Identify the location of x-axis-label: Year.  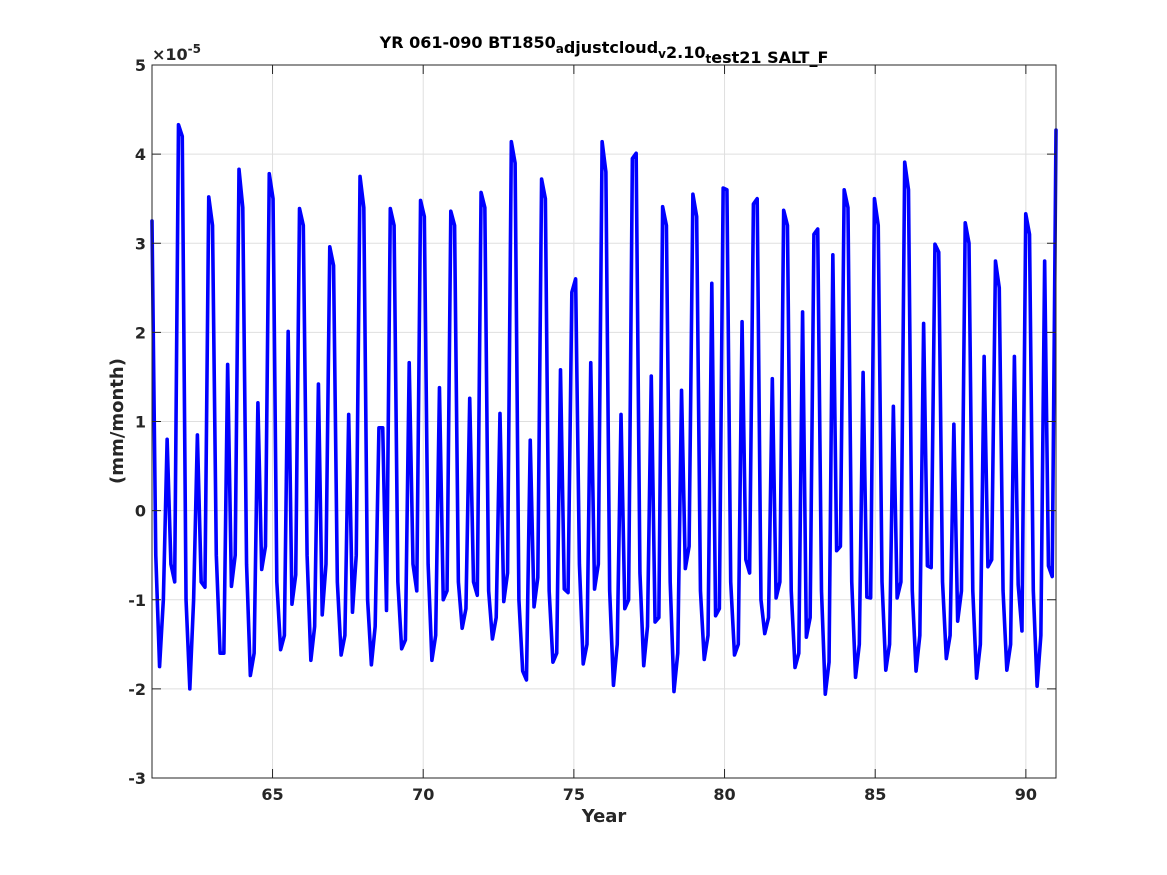
(604, 816).